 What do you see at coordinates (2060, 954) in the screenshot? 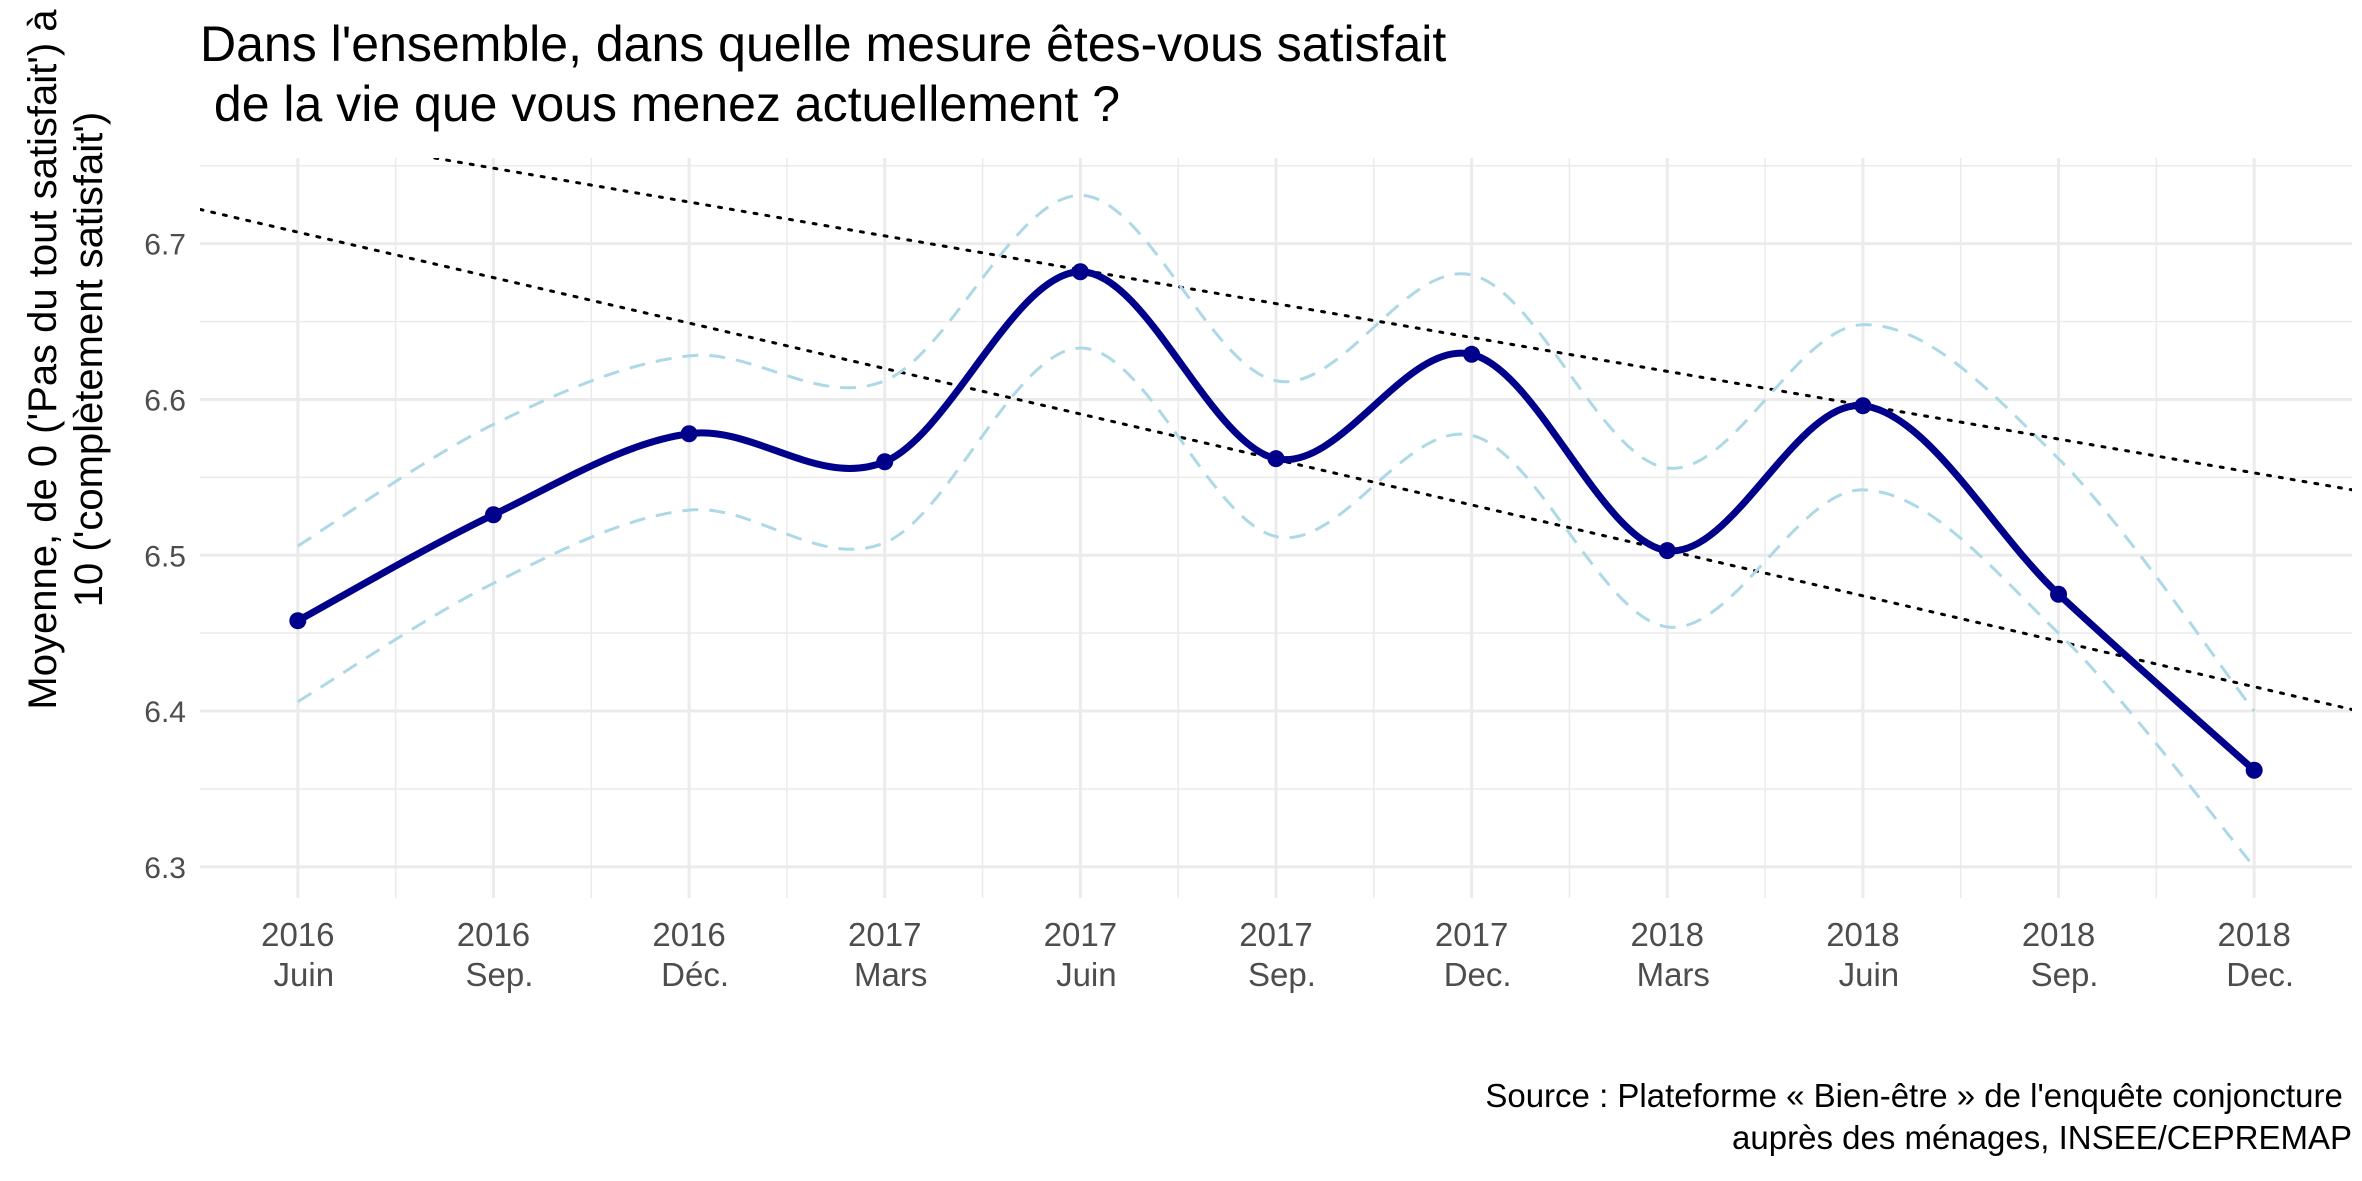
I see `x-tick-label: 2018 Sep.` at bounding box center [2060, 954].